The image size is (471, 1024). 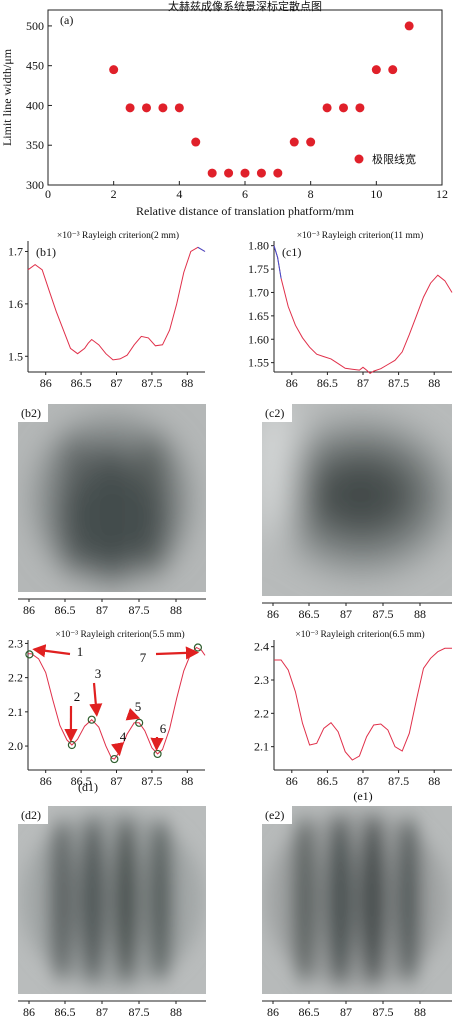 I want to click on y-tick-label: 1.70, so click(x=258, y=292).